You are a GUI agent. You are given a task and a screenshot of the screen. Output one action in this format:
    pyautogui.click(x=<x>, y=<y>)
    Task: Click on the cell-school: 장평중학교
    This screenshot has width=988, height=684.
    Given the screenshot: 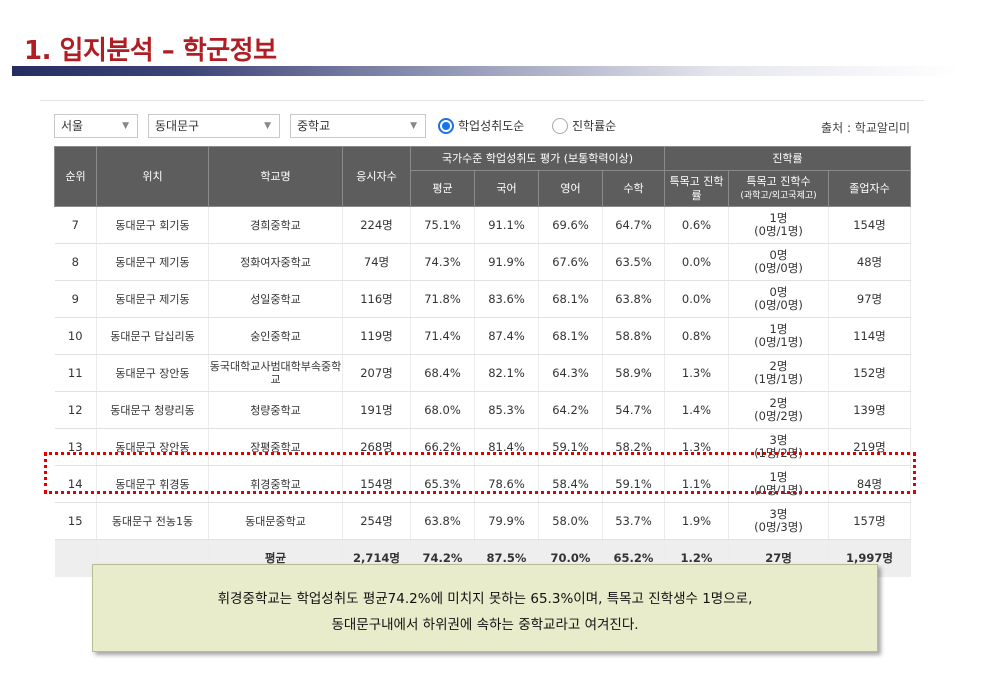 What is the action you would take?
    pyautogui.click(x=275, y=447)
    